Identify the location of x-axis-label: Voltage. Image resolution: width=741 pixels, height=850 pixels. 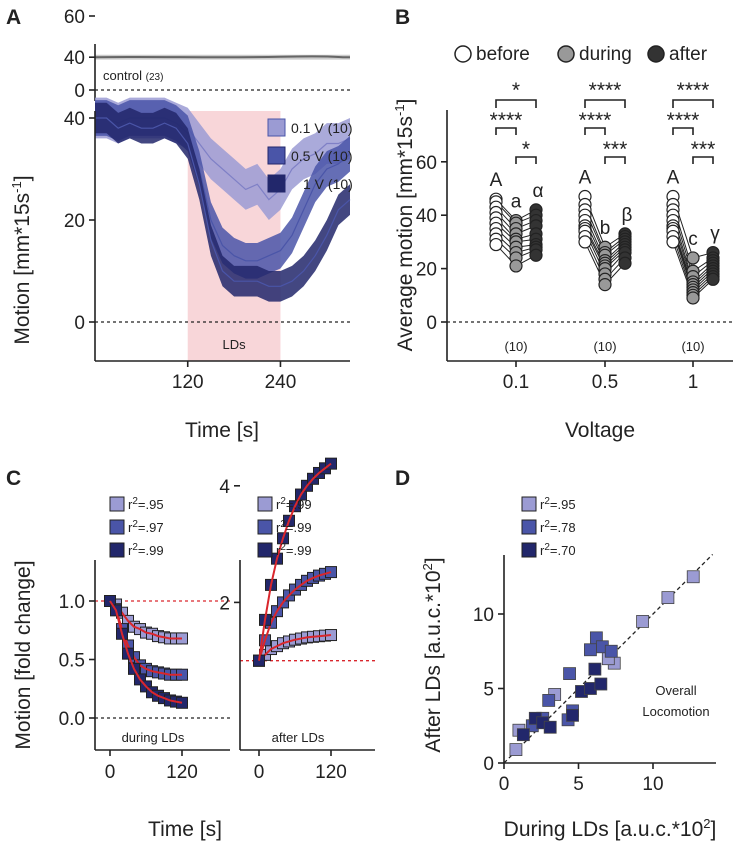
(600, 430).